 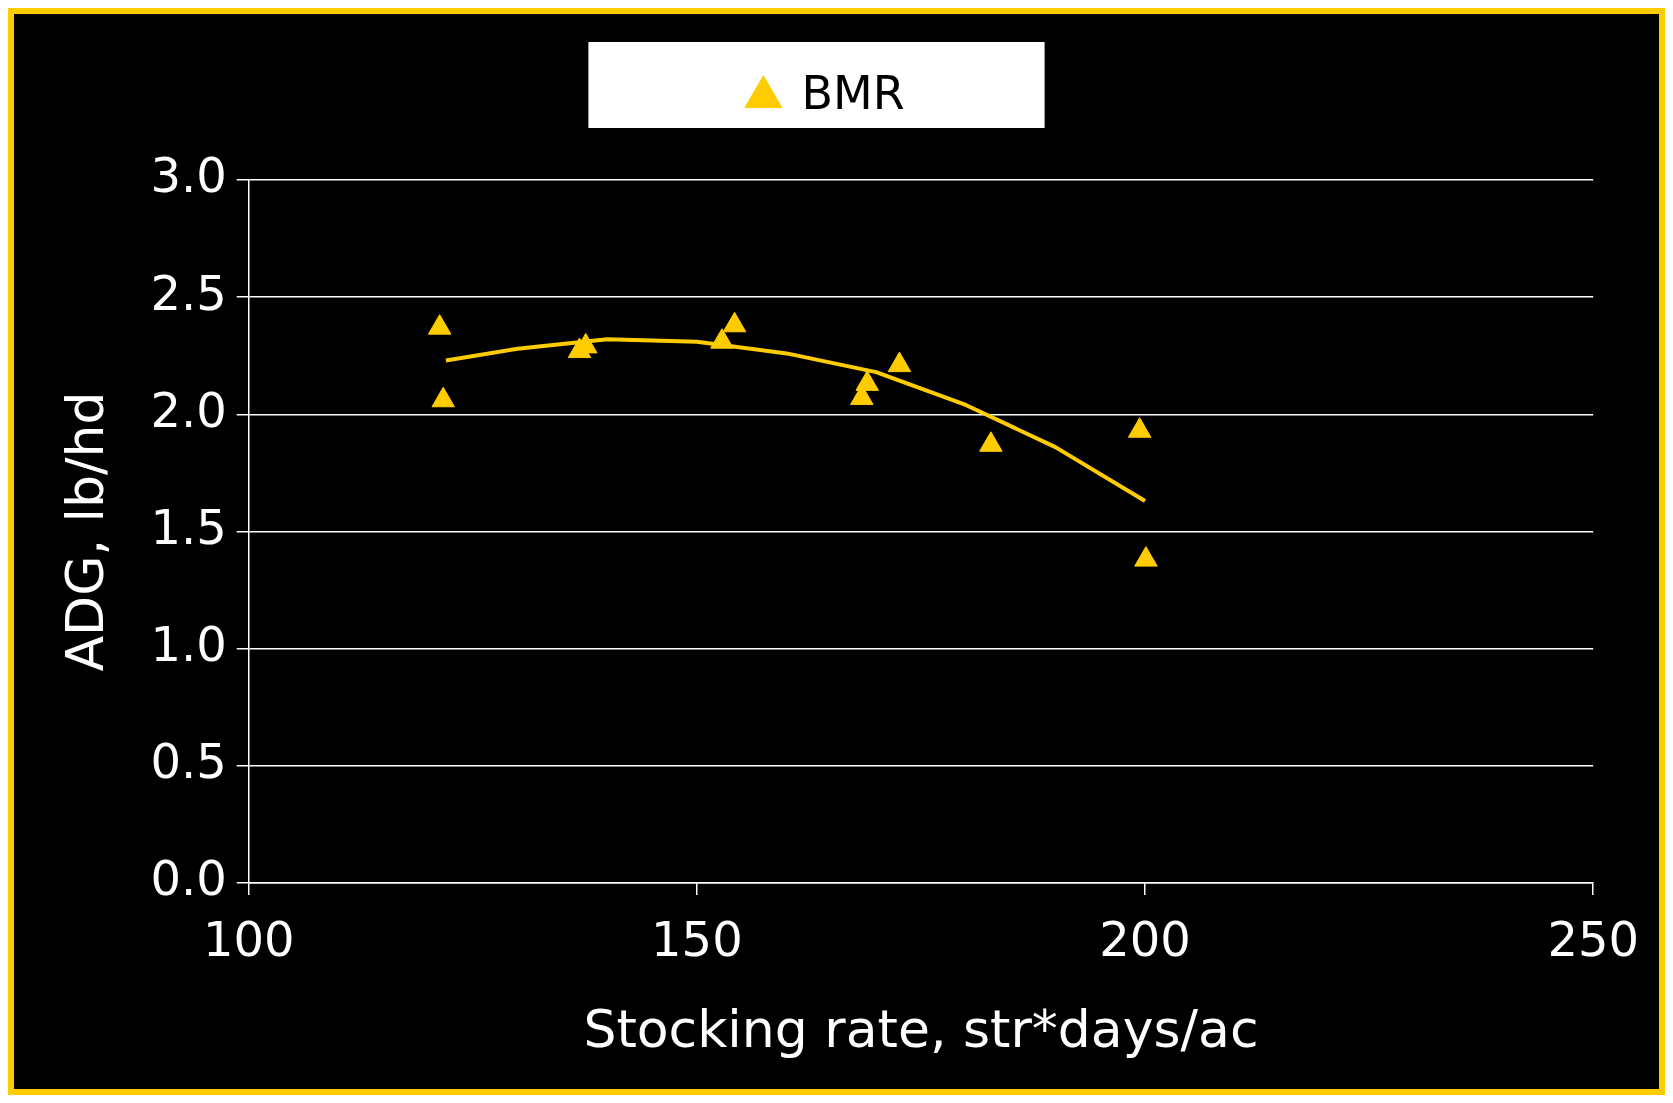 What do you see at coordinates (188, 175) in the screenshot?
I see `y-tick-label: 3.0` at bounding box center [188, 175].